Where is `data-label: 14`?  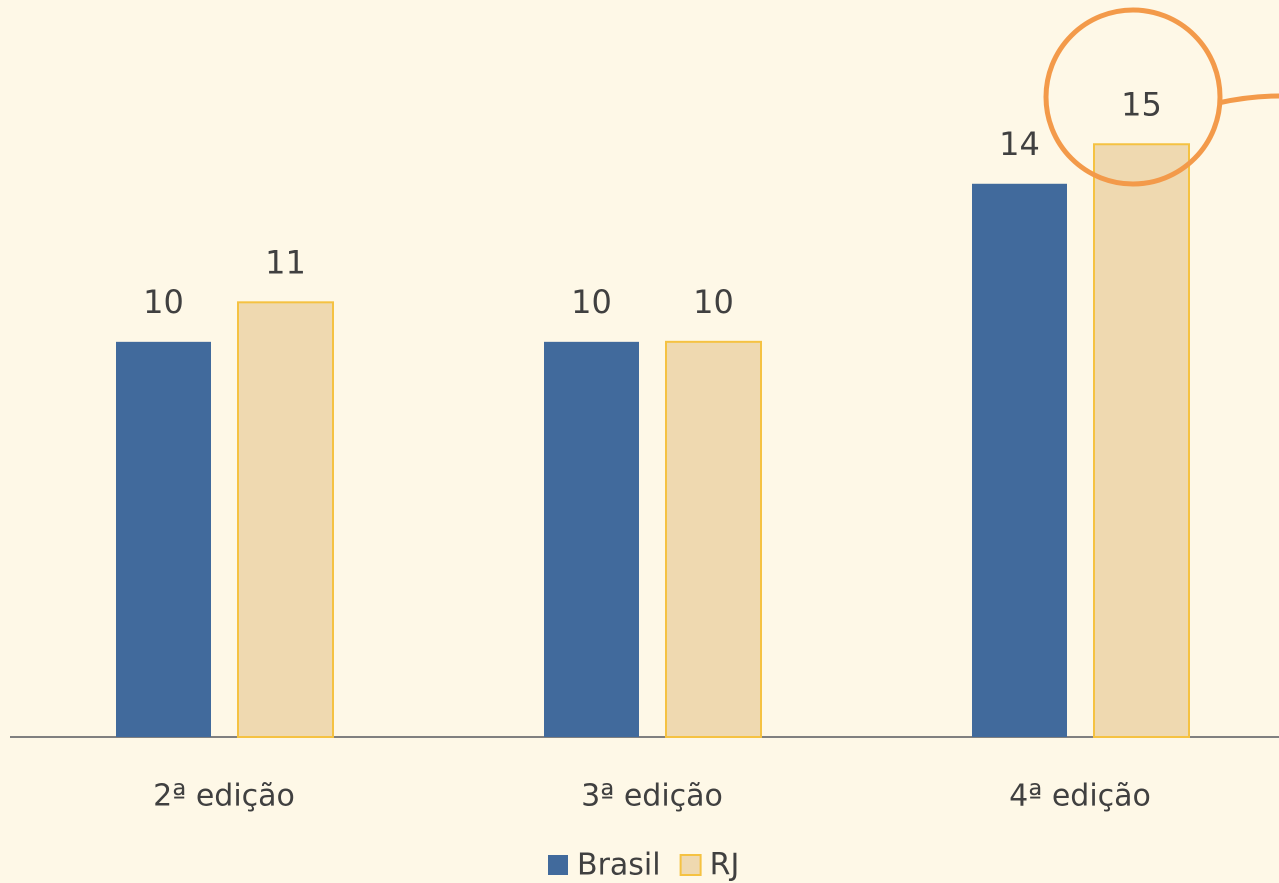 data-label: 14 is located at coordinates (1019, 144).